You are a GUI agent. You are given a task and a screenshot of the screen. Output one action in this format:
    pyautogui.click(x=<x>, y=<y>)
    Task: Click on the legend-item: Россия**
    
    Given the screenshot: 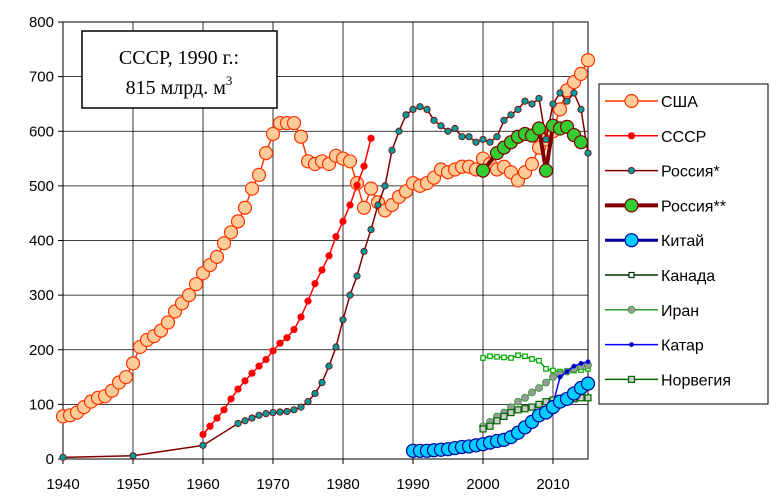 What is the action you would take?
    pyautogui.click(x=665, y=206)
    